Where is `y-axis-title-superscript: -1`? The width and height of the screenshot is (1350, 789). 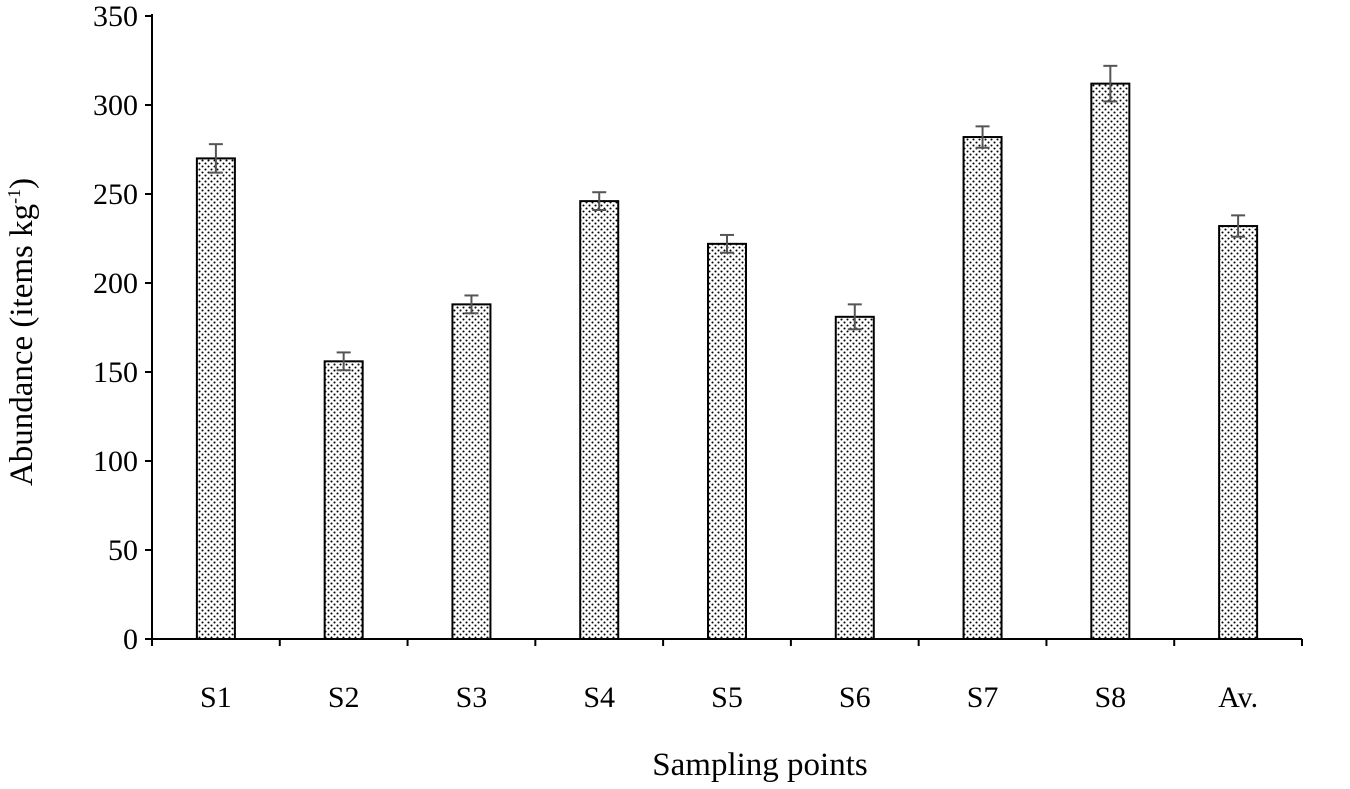 y-axis-title-superscript: -1 is located at coordinates (14, 196).